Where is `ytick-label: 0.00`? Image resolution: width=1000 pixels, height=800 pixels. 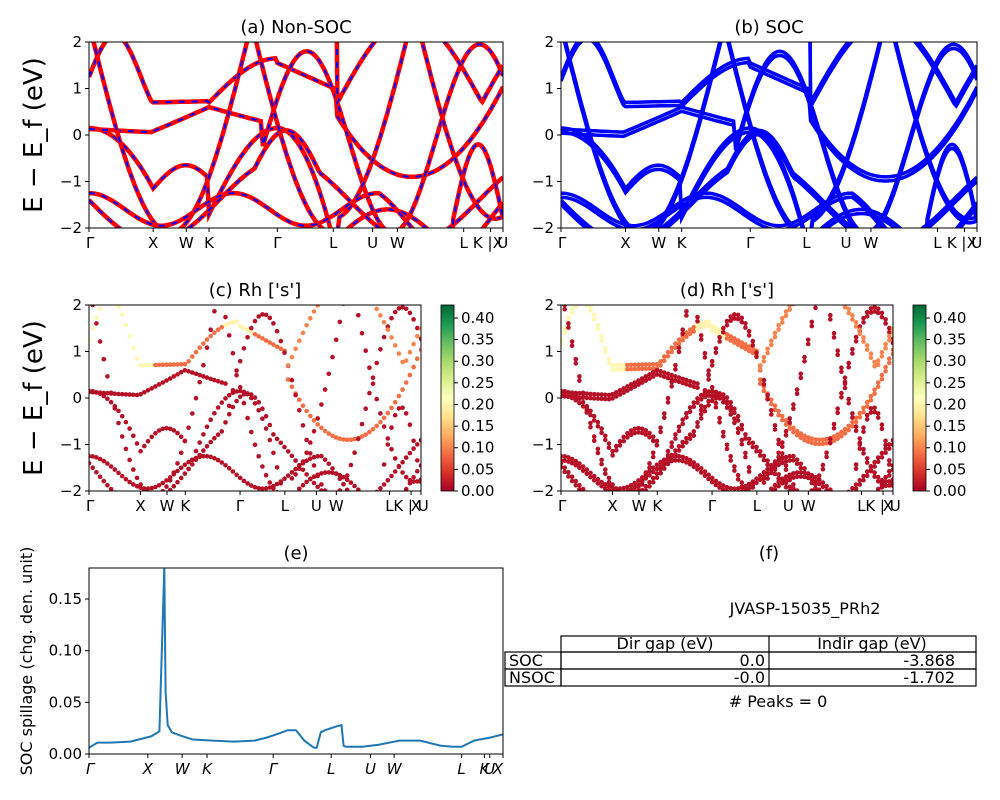 ytick-label: 0.00 is located at coordinates (65, 754).